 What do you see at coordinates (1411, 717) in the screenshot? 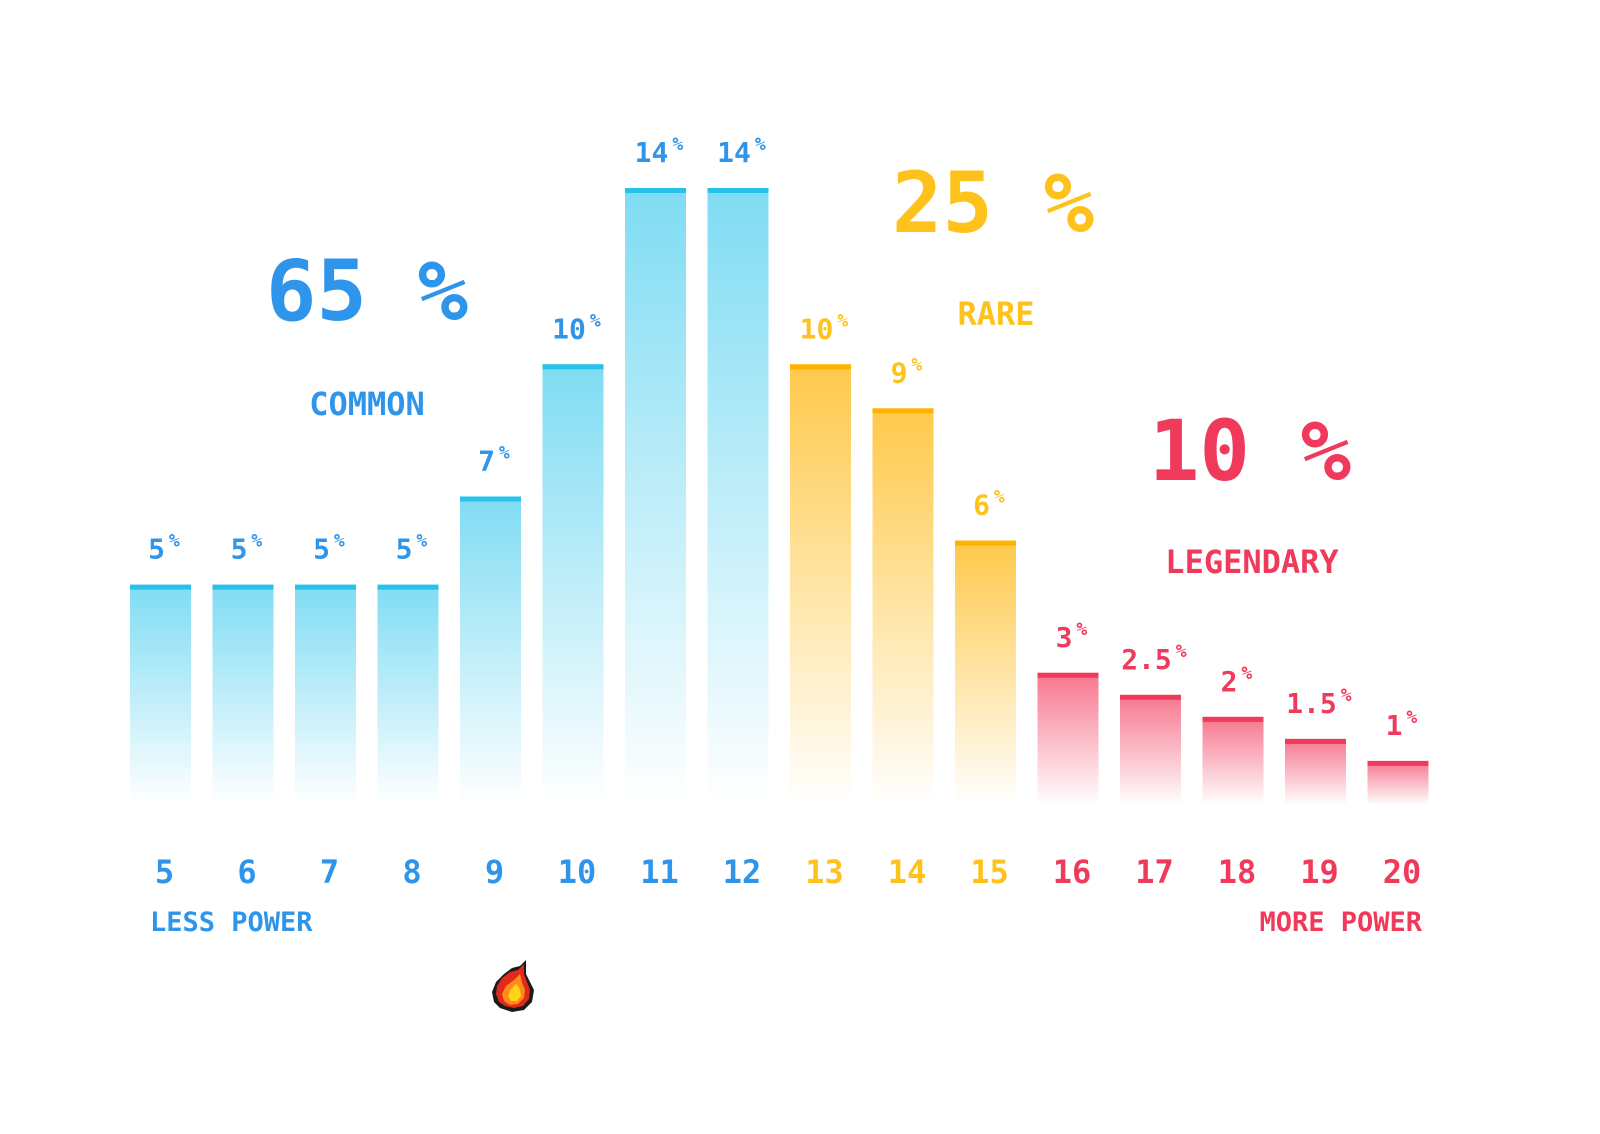
I see `percent-sign-20: %` at bounding box center [1411, 717].